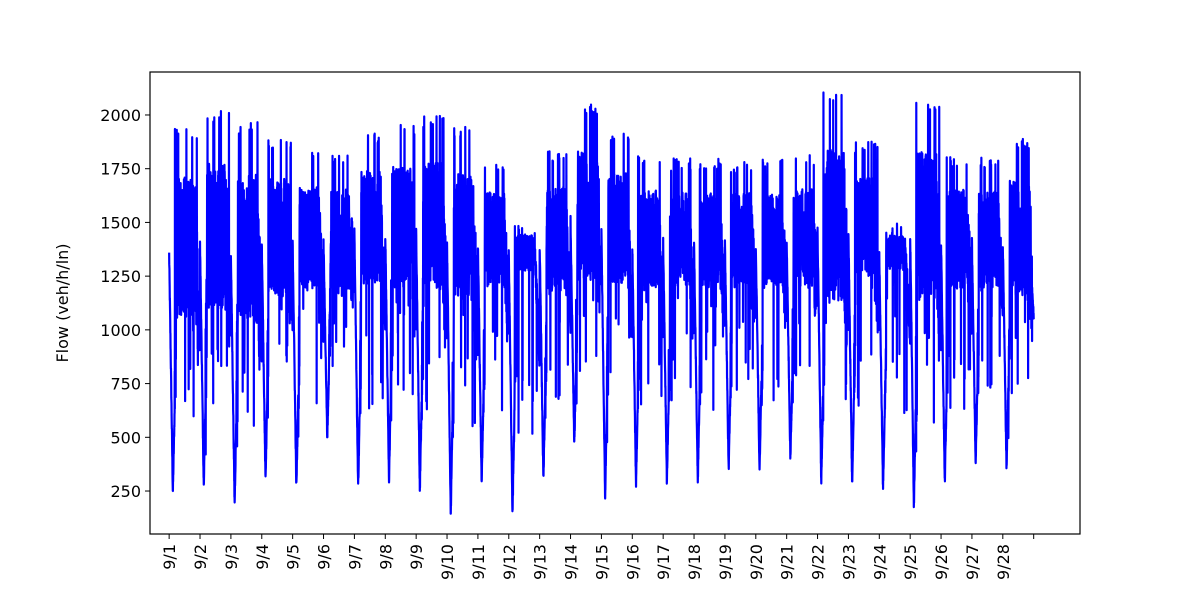 Image resolution: width=1200 pixels, height=600 pixels. What do you see at coordinates (231, 557) in the screenshot?
I see `x-tick-label: 9/3` at bounding box center [231, 557].